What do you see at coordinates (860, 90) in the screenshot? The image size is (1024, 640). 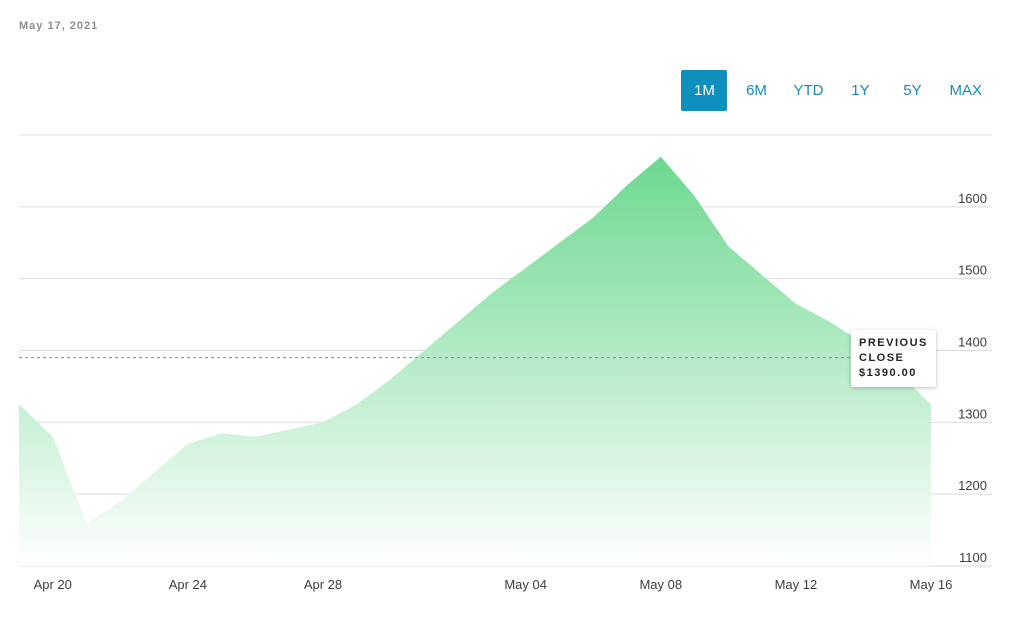 I see `range-tab-1y: 1Y` at bounding box center [860, 90].